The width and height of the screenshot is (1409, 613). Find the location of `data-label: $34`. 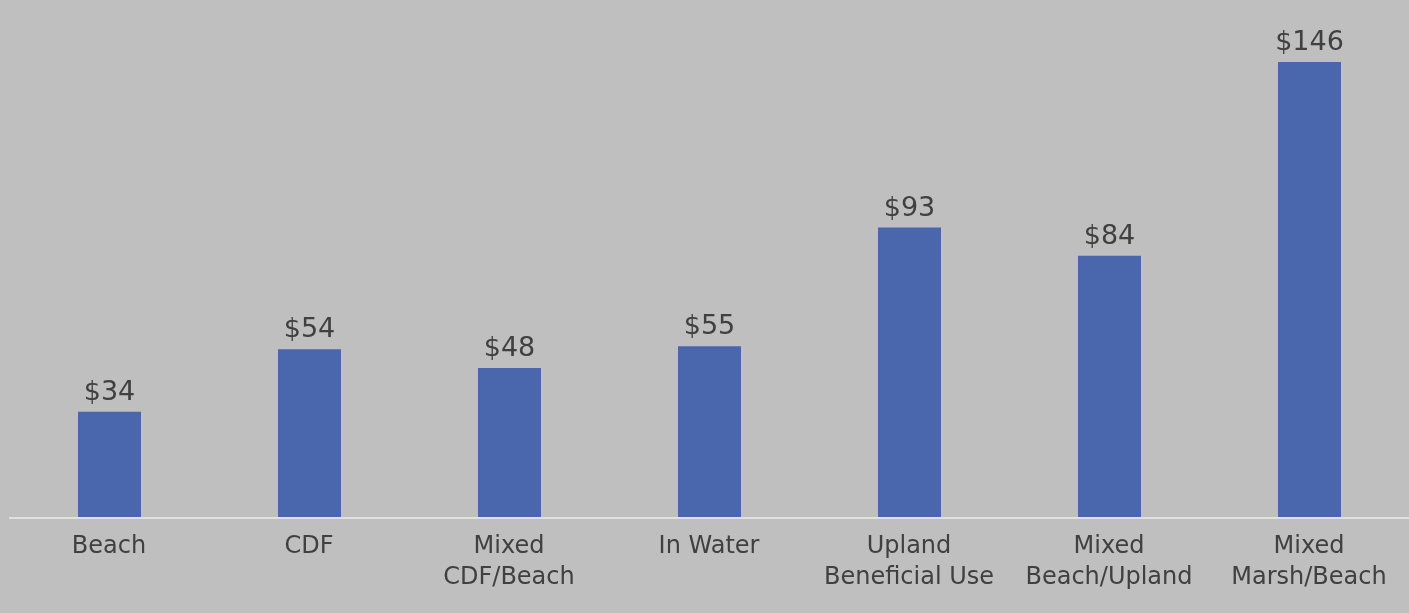

data-label: $34 is located at coordinates (109, 390).